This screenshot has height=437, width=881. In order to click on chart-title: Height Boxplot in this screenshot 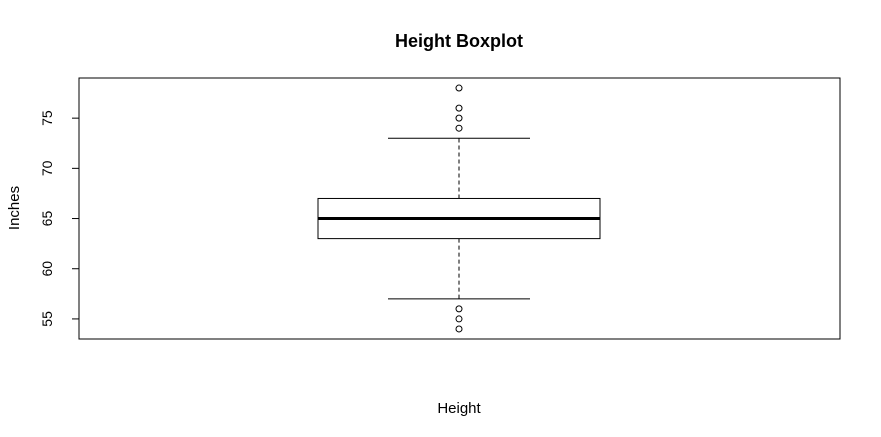, I will do `click(459, 41)`.